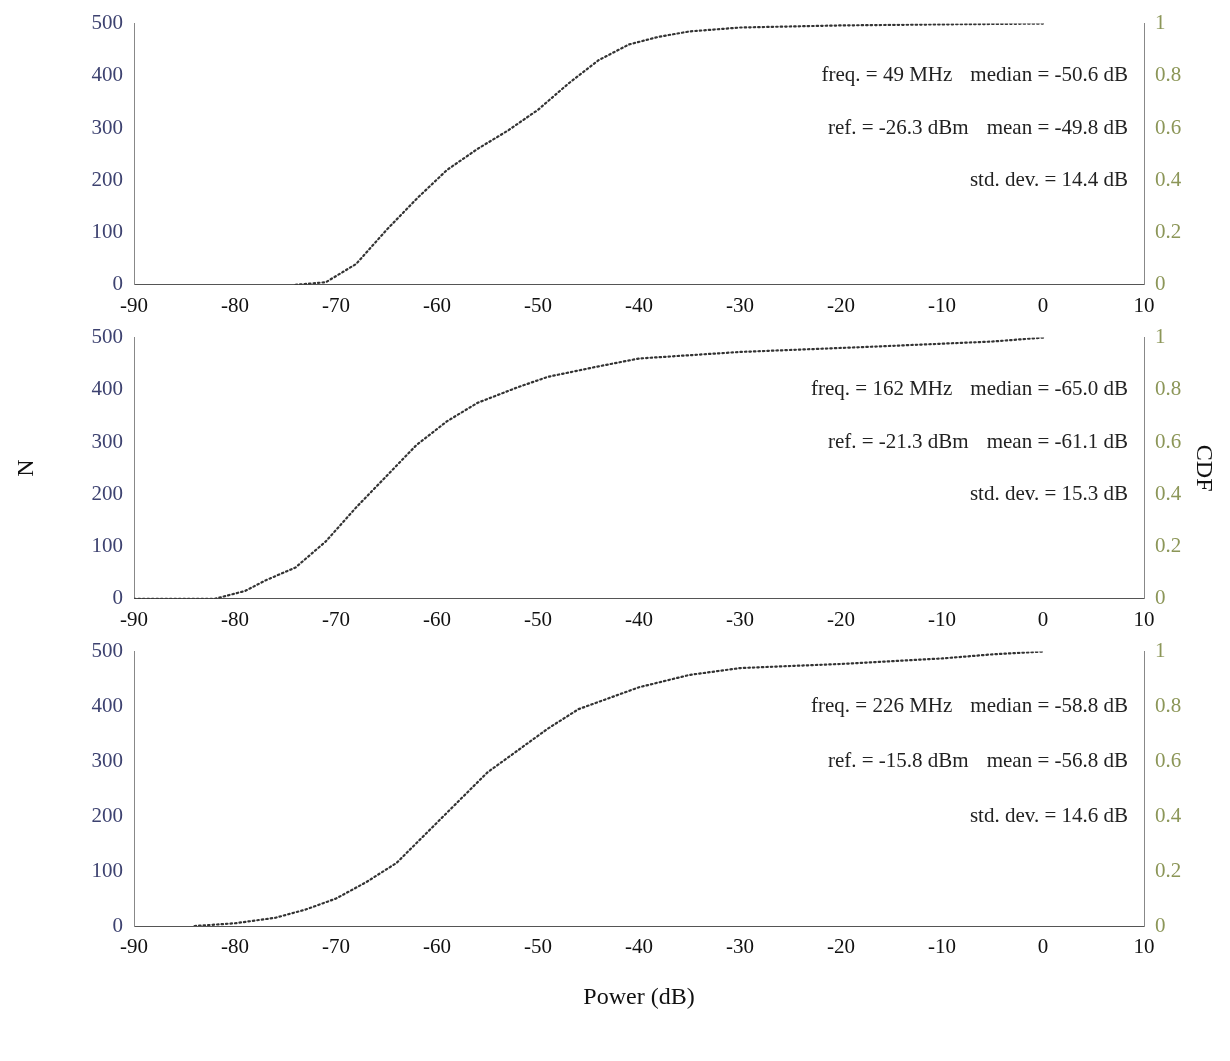 The image size is (1230, 1061). Describe the element at coordinates (882, 705) in the screenshot. I see `annotation: freq. = 226 MHz` at that location.